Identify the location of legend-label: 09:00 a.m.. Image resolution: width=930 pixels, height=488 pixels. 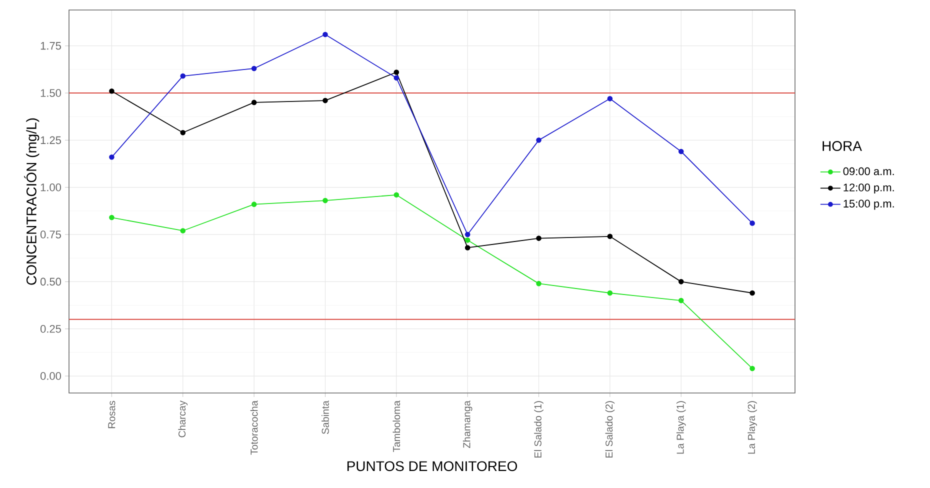
(868, 171).